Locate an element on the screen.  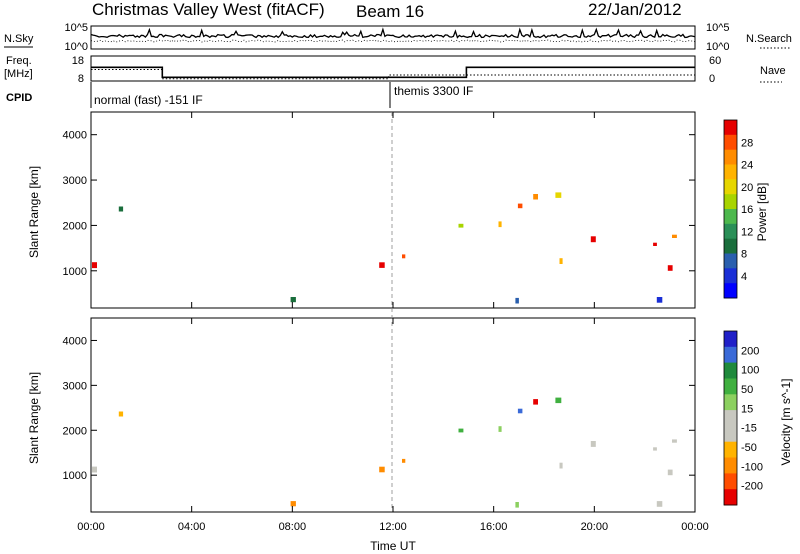
power-colorbar-label: Power [dB] is located at coordinates (762, 212).